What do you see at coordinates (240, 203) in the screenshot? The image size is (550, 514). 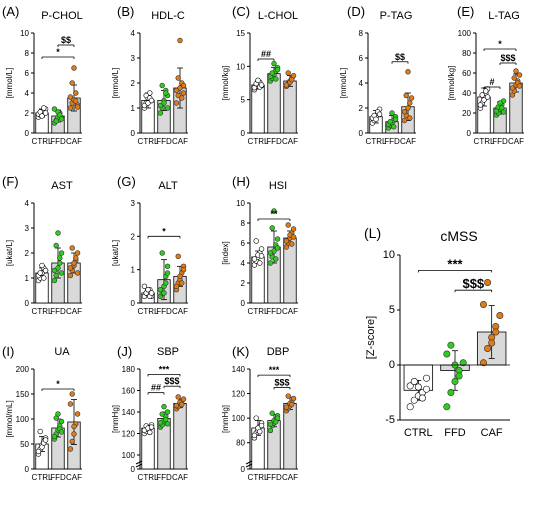 I see `y-tick-label: 10` at bounding box center [240, 203].